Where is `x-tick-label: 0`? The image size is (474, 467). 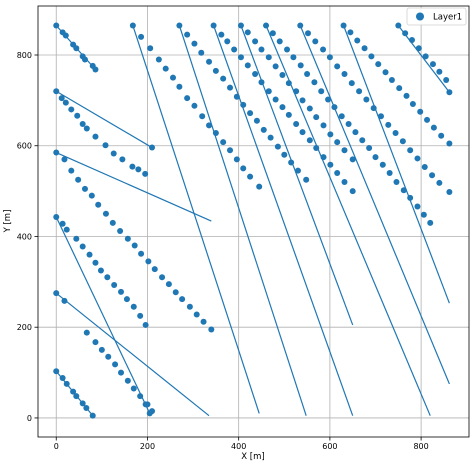 x-tick-label: 0 is located at coordinates (56, 446).